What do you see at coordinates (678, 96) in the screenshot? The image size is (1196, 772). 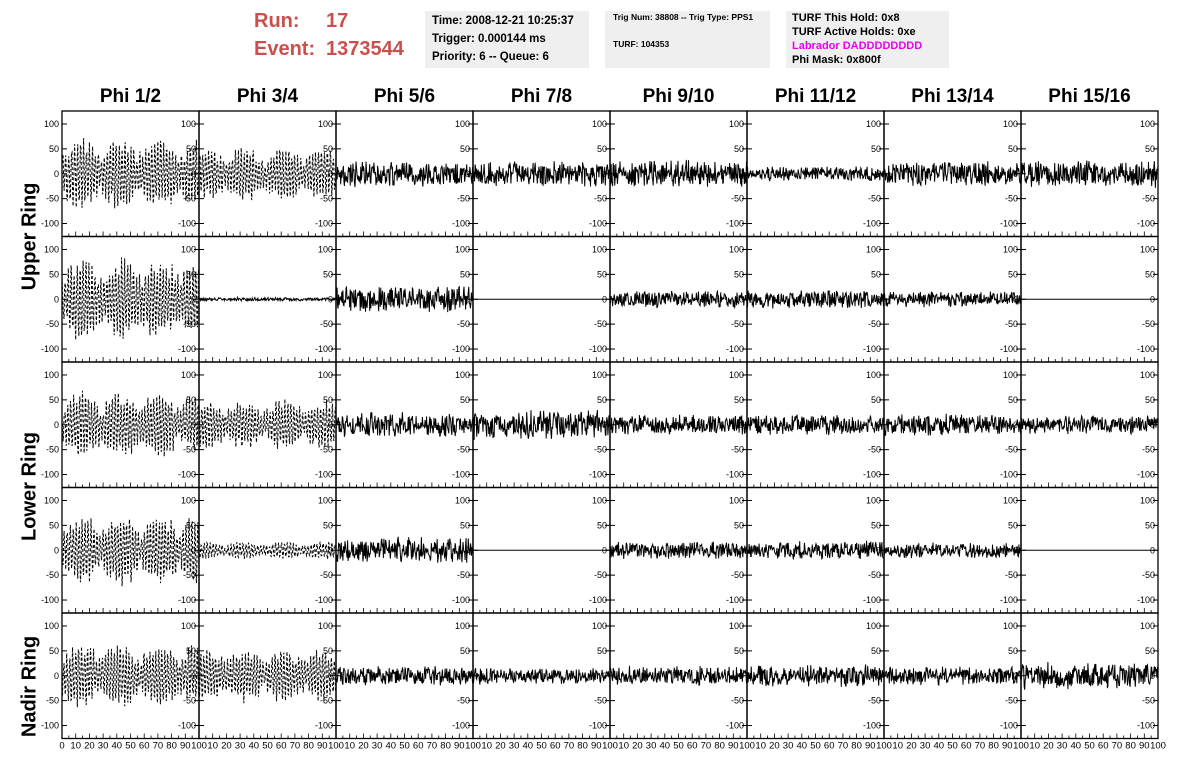 I see `col-header-5: Phi 9/10` at bounding box center [678, 96].